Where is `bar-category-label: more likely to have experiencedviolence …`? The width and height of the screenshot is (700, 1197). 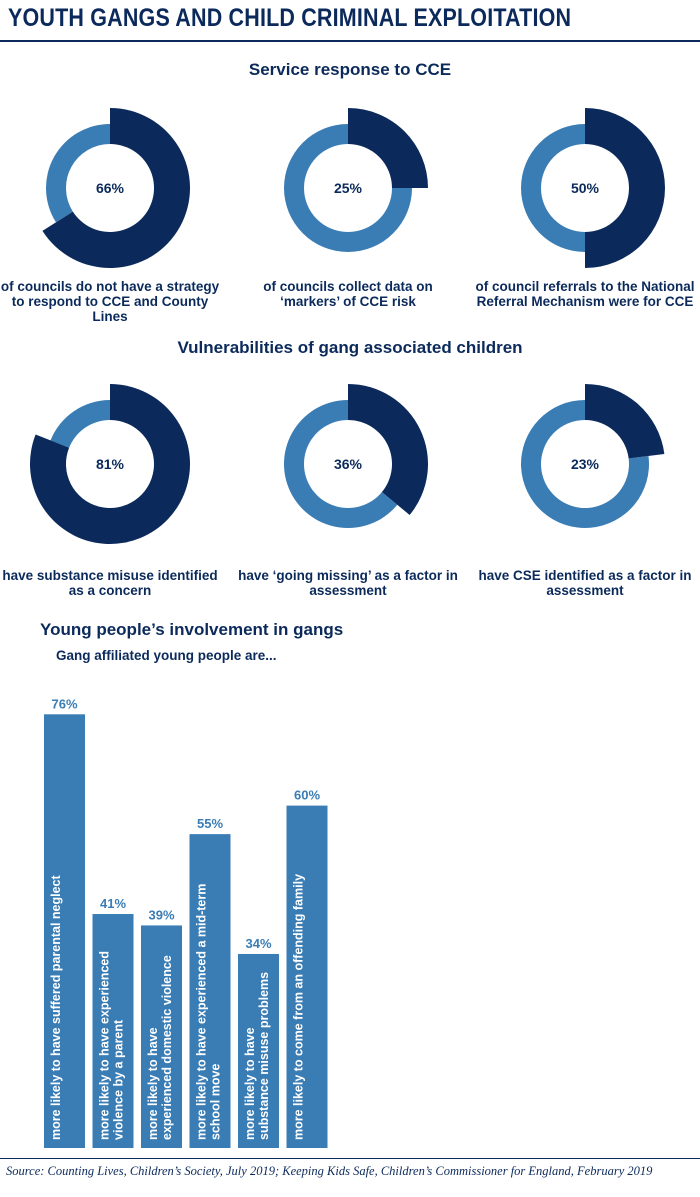 bar-category-label: more likely to have experiencedviolence … is located at coordinates (112, 1045).